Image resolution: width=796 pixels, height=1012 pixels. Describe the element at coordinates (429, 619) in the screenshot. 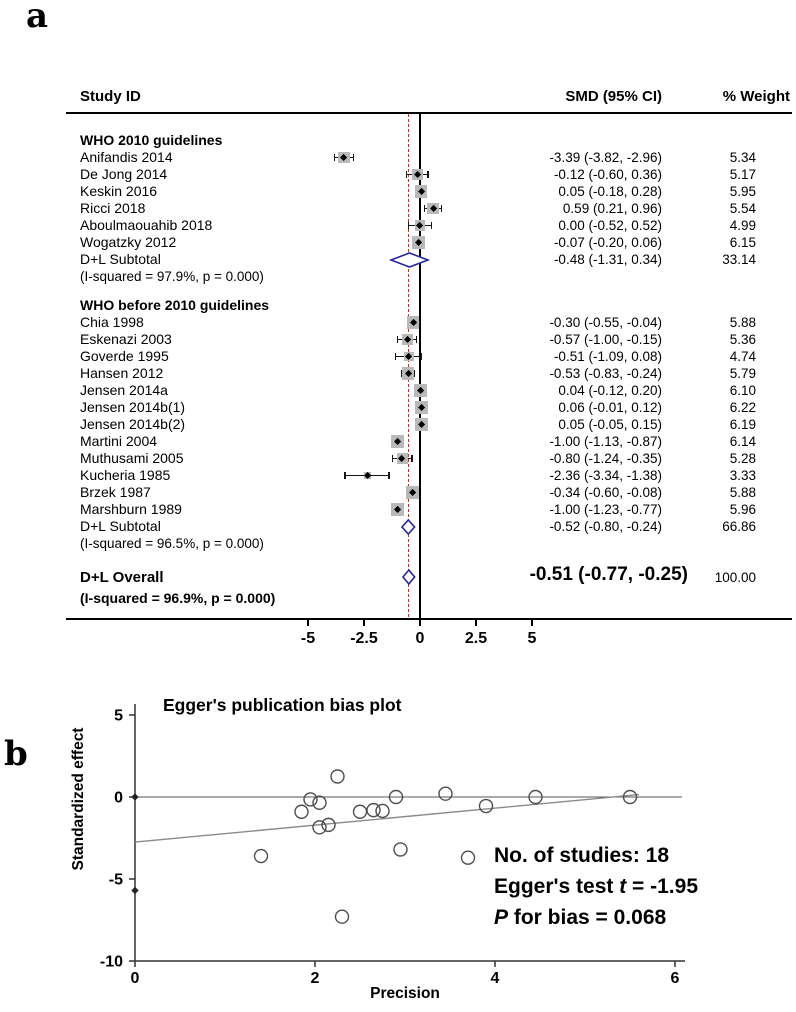

I see `forest-axis-line` at that location.